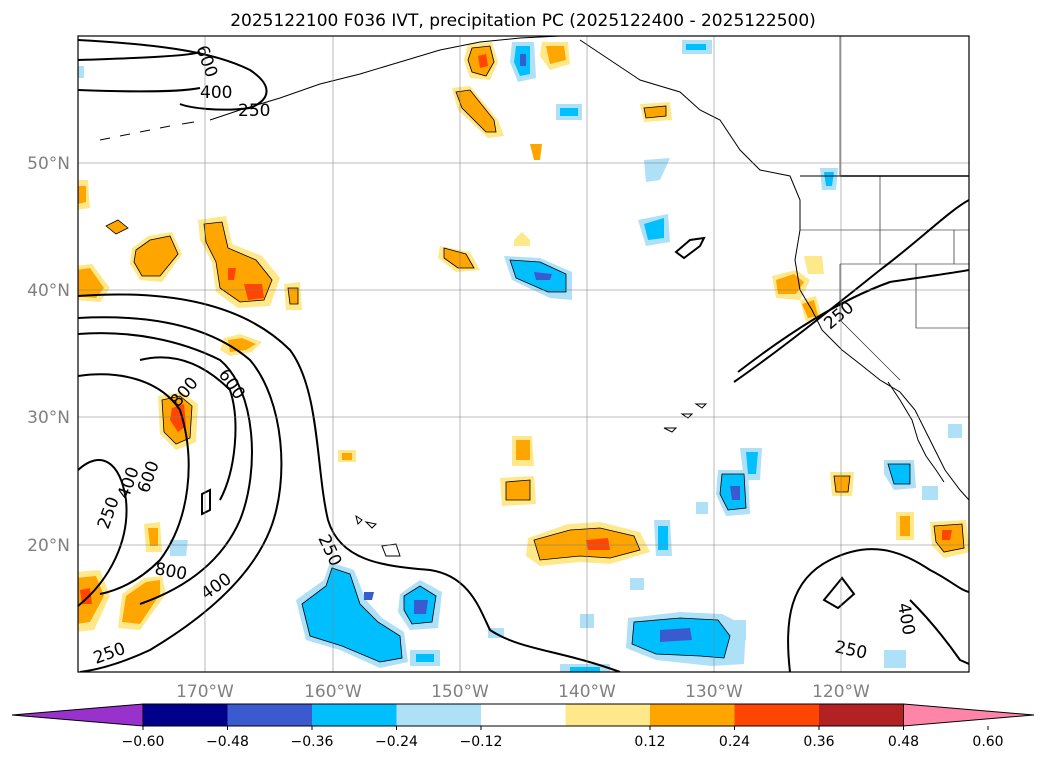 The height and width of the screenshot is (765, 1047). What do you see at coordinates (206, 502) in the screenshot?
I see `ivt-contour-small` at bounding box center [206, 502].